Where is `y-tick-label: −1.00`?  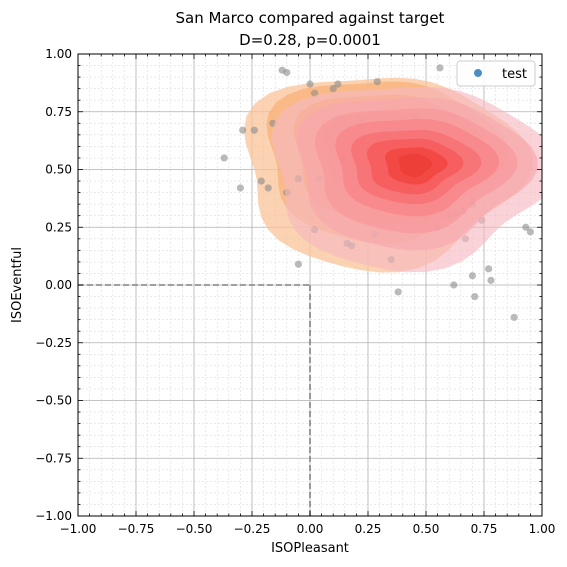 y-tick-label: −1.00 is located at coordinates (53, 516).